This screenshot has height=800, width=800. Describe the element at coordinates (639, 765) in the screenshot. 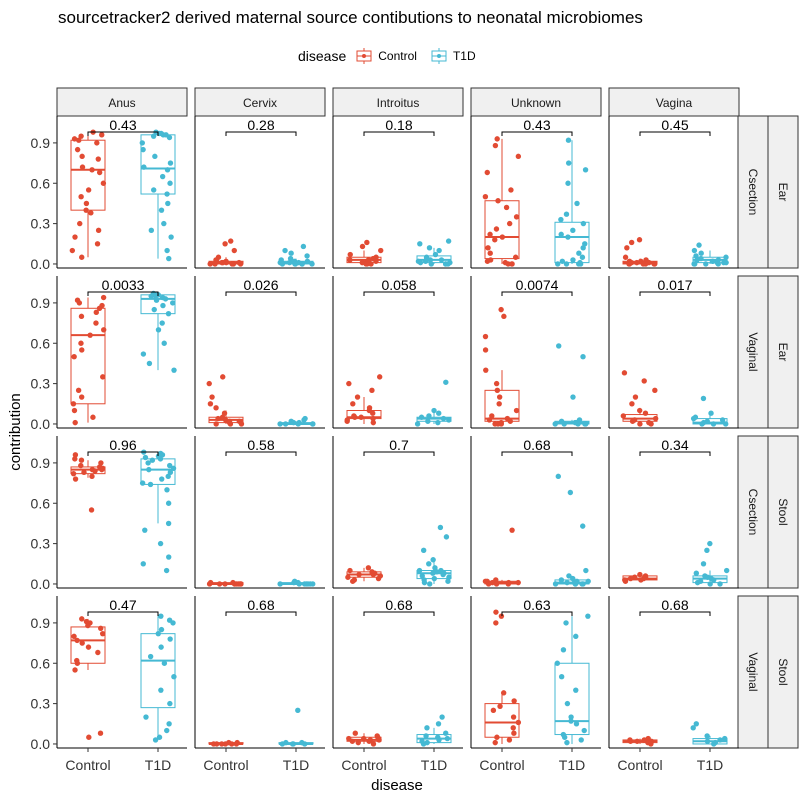

I see `x-tick-label: Control` at that location.